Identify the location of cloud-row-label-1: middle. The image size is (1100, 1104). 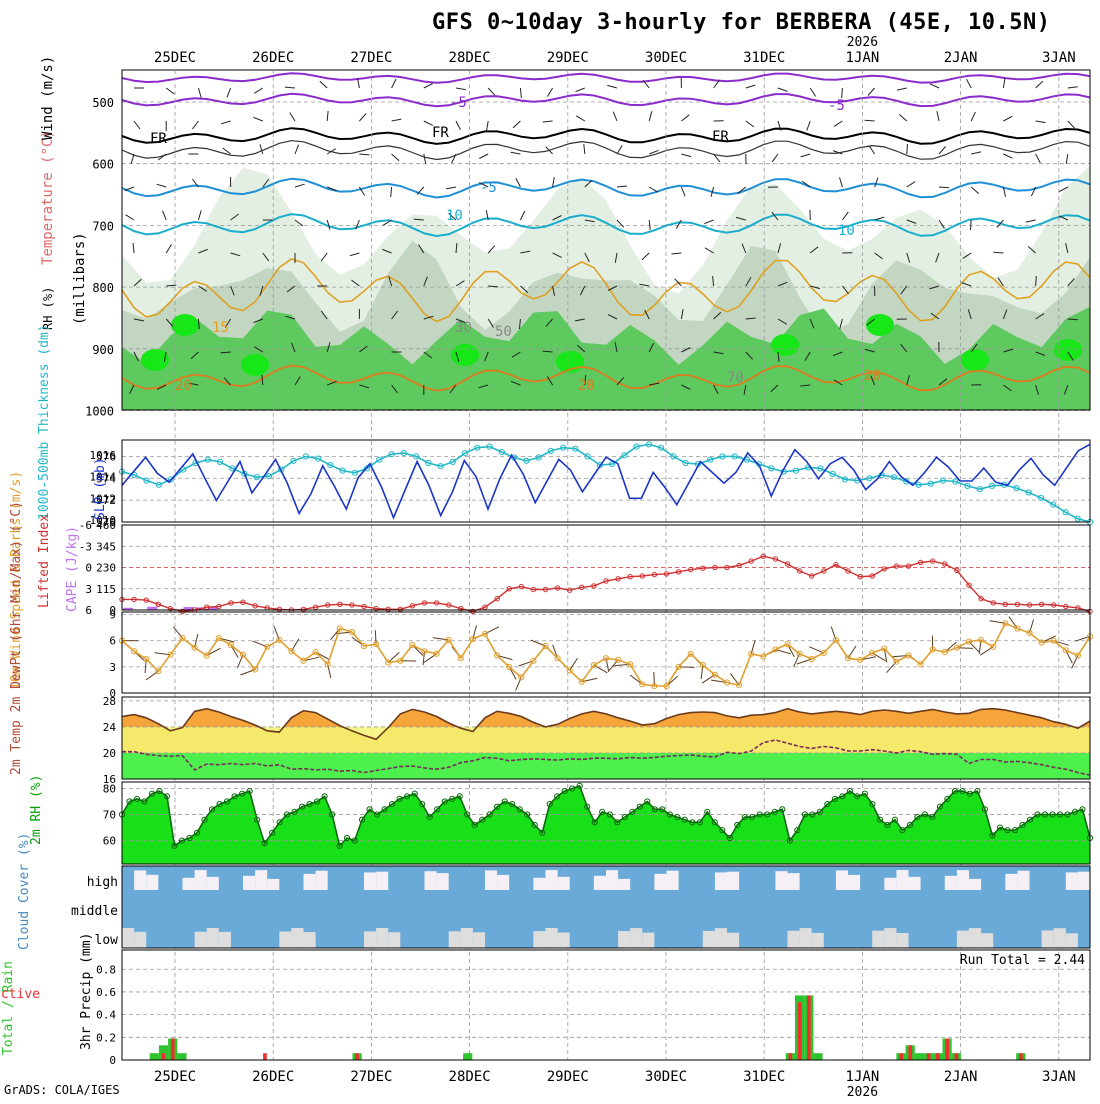
(94, 911).